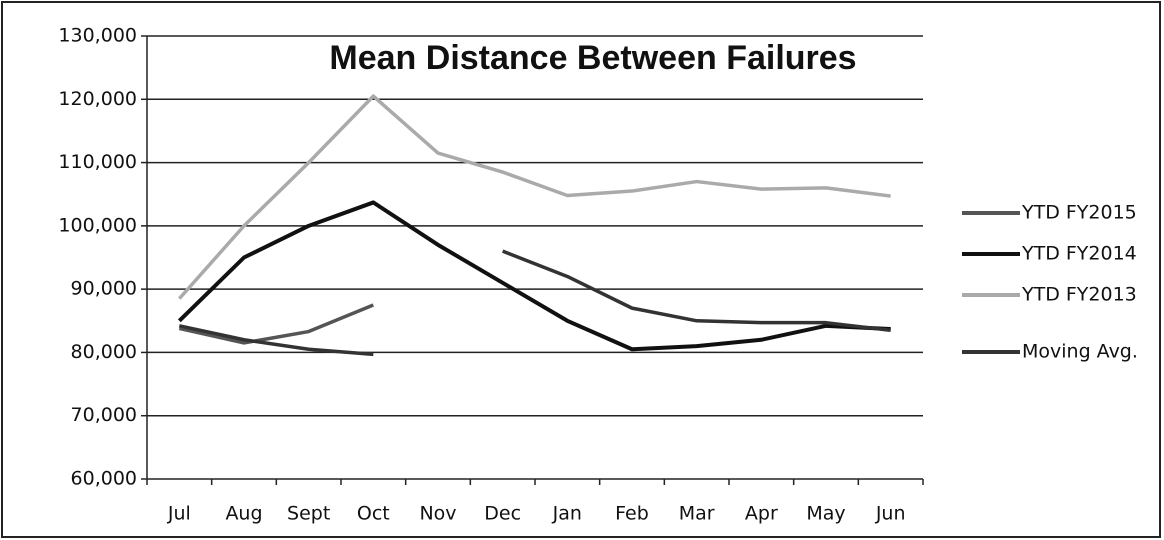 Image resolution: width=1164 pixels, height=540 pixels. What do you see at coordinates (97, 225) in the screenshot?
I see `y-tick-label: 100,000` at bounding box center [97, 225].